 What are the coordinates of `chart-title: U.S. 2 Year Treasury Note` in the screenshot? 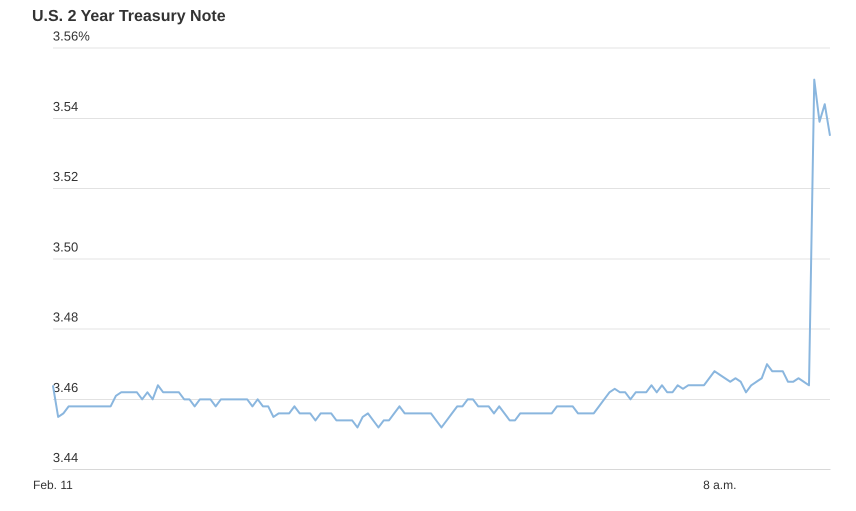 It's located at (129, 17).